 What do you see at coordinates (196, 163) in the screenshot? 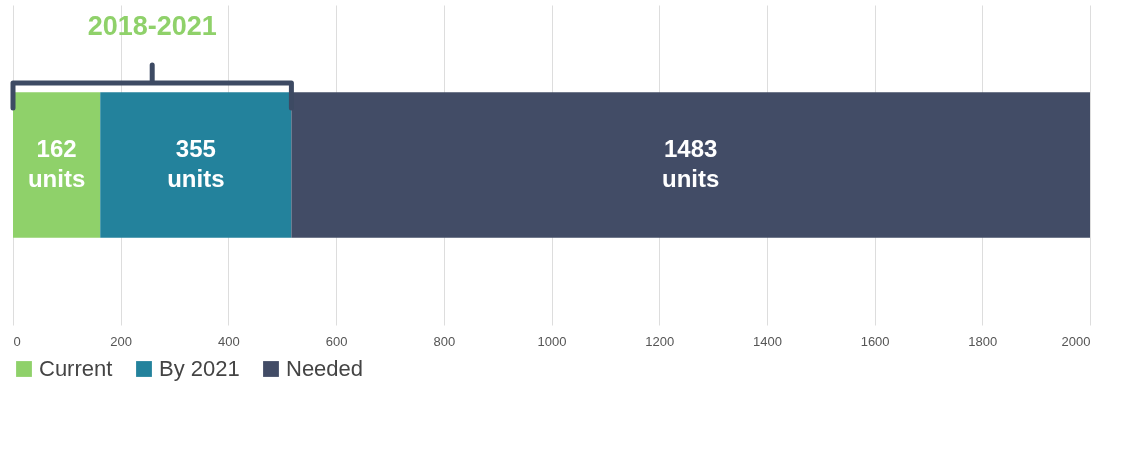
I see `text: 355 units` at bounding box center [196, 163].